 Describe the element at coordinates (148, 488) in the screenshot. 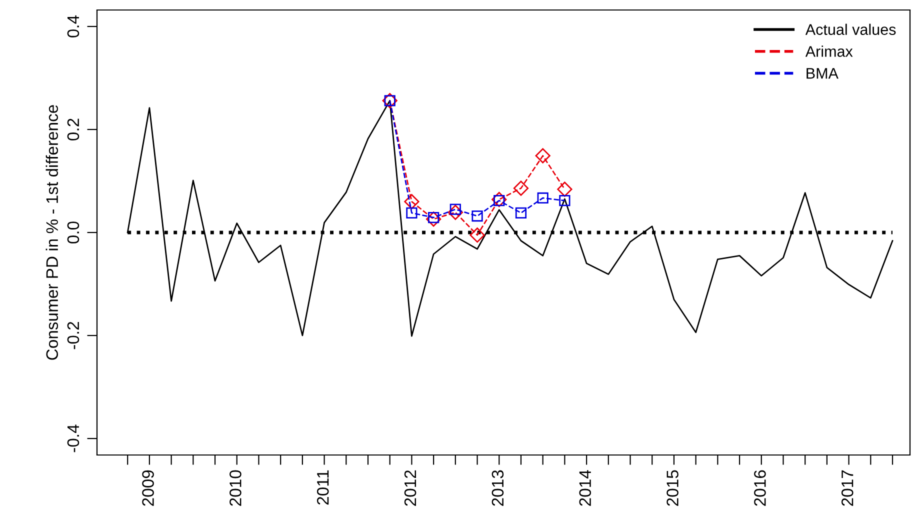

I see `x-tick-label: 2009` at that location.